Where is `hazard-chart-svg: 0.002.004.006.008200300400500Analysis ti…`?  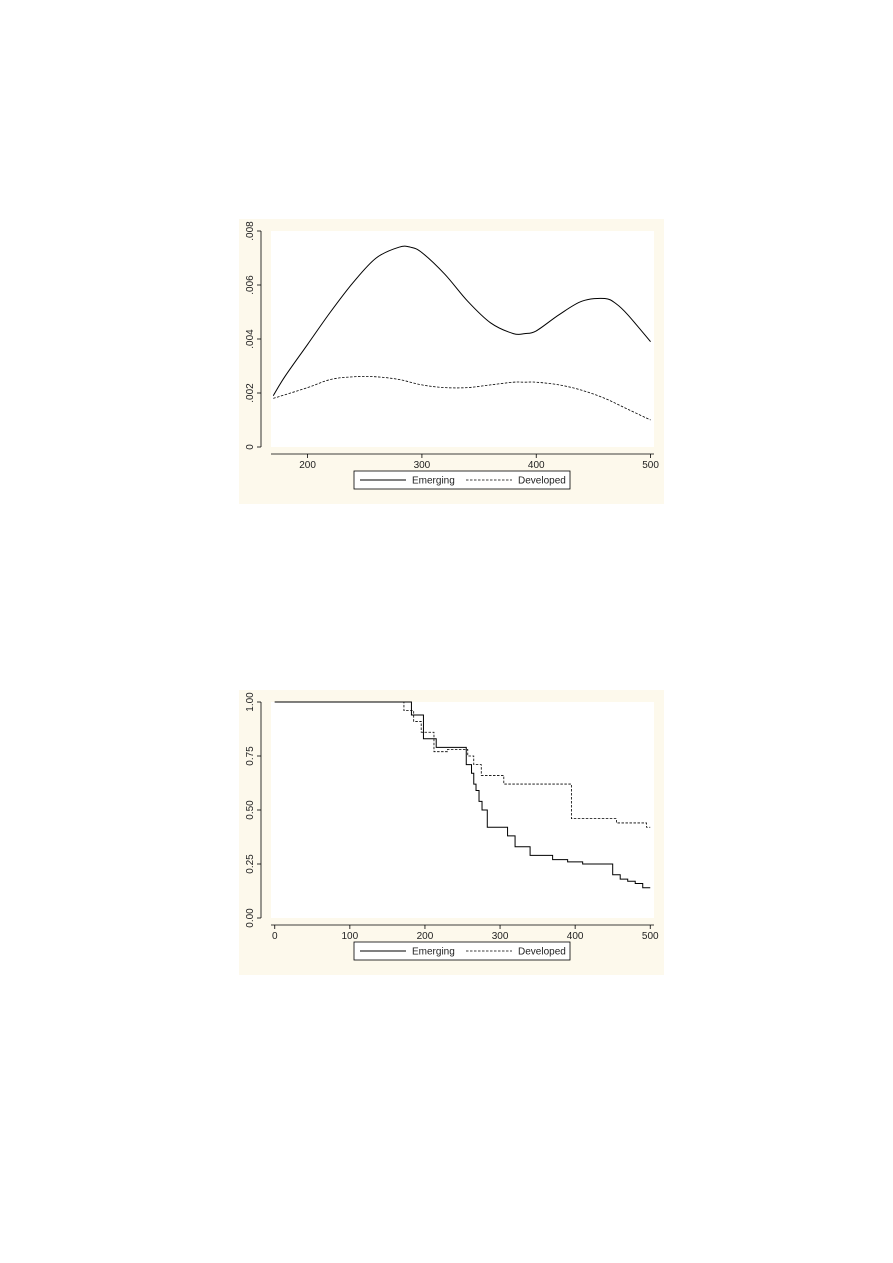
hazard-chart-svg: 0.002.004.006.008200300400500Analysis ti… is located at coordinates (452, 355).